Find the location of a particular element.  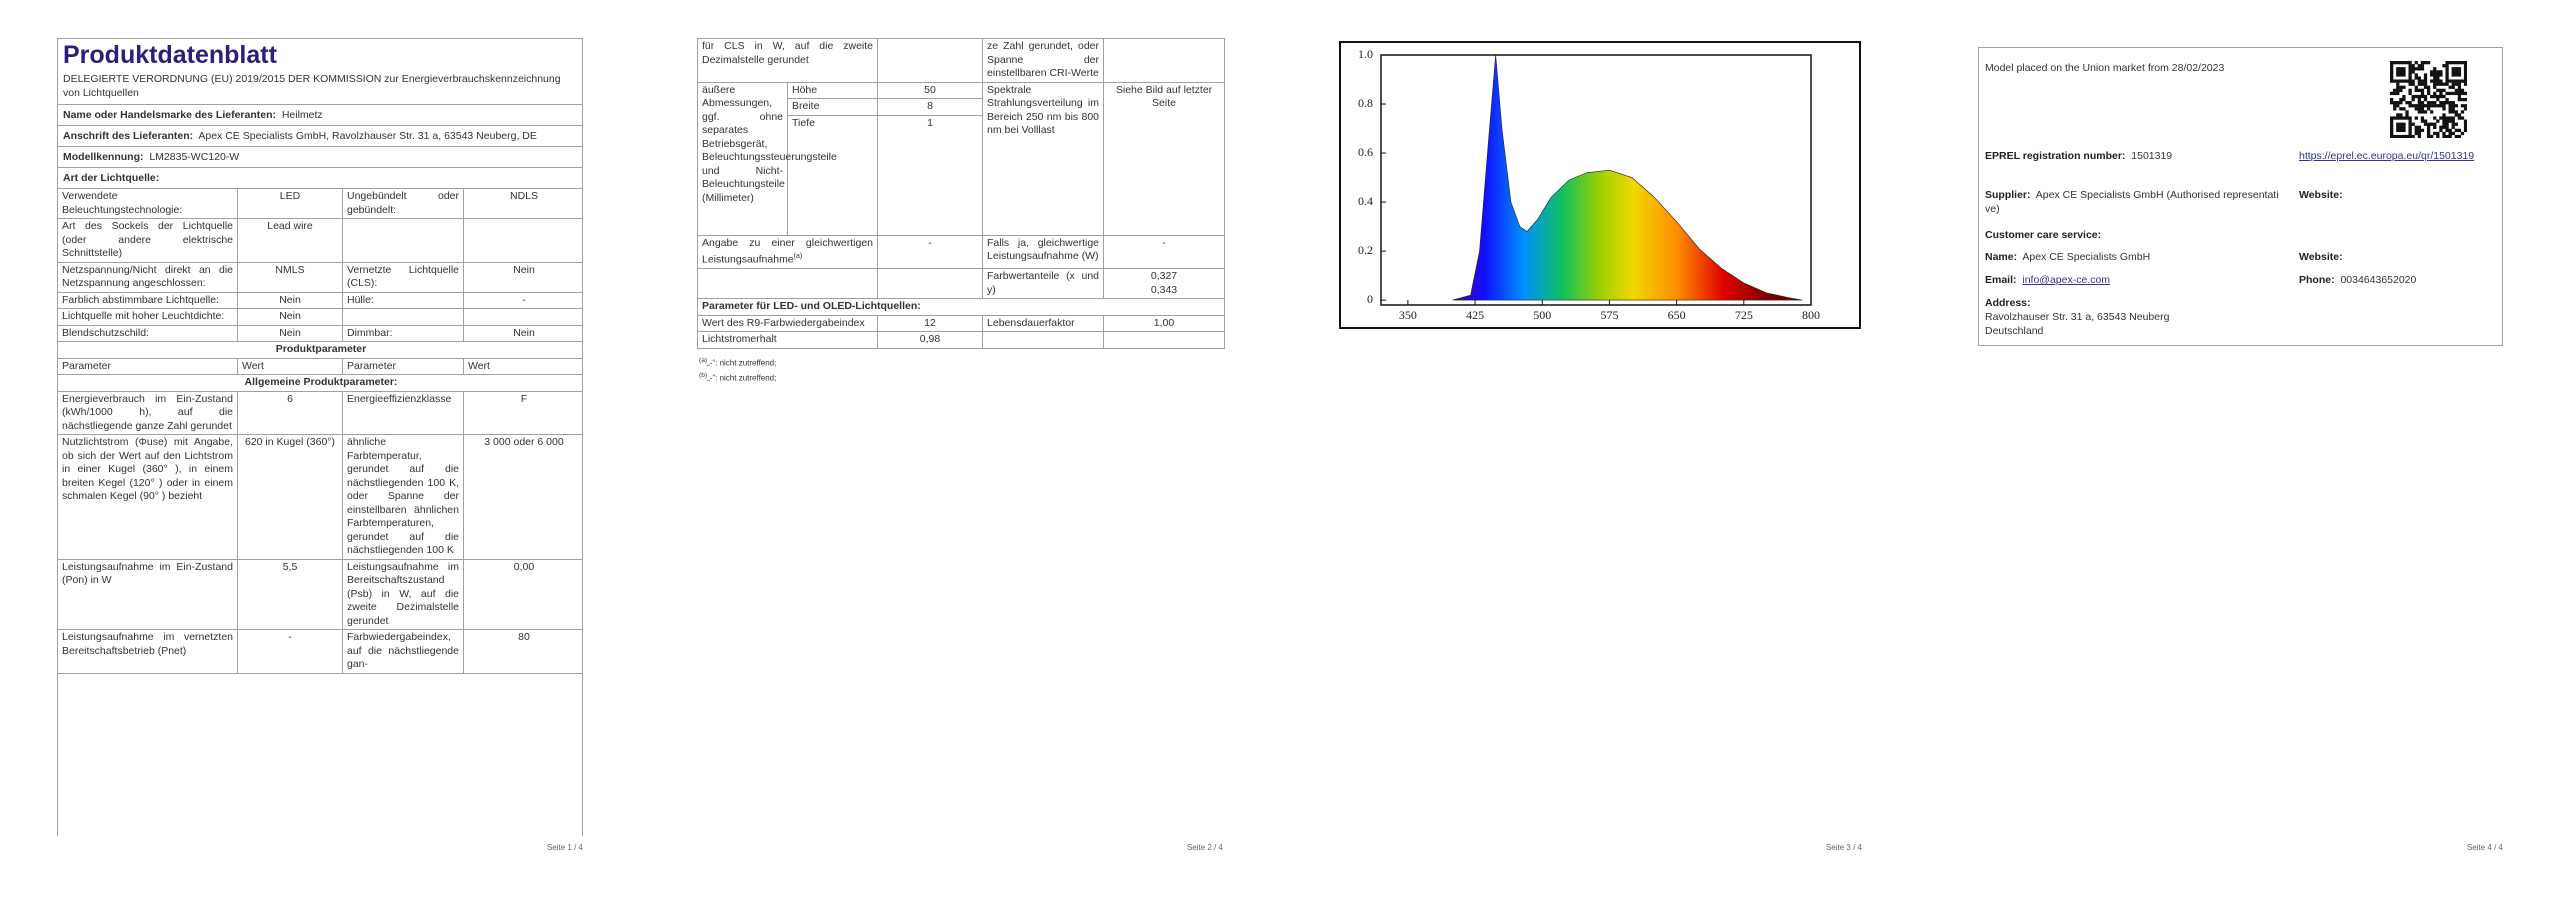

text: Website: is located at coordinates (2321, 257).